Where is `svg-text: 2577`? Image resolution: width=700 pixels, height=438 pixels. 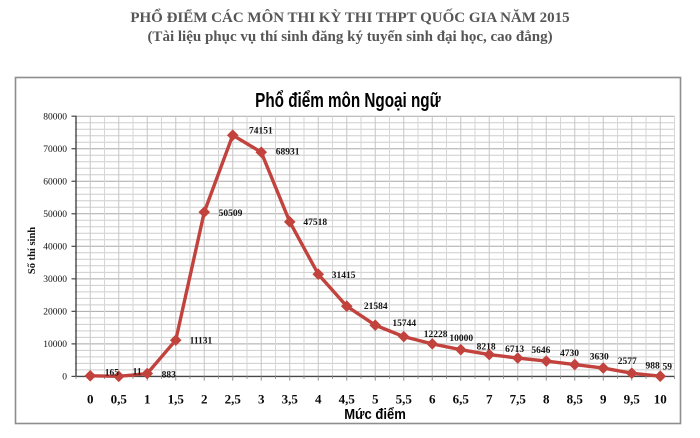
svg-text: 2577 is located at coordinates (627, 362).